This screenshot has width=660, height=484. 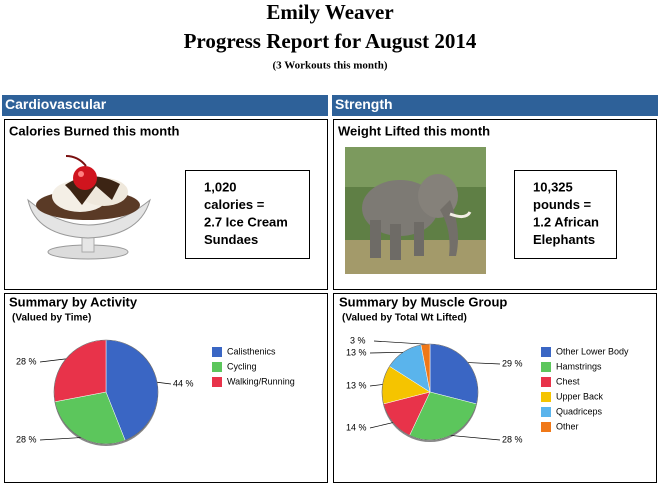 What do you see at coordinates (414, 130) in the screenshot?
I see `panel-title: Weight Lifted this month` at bounding box center [414, 130].